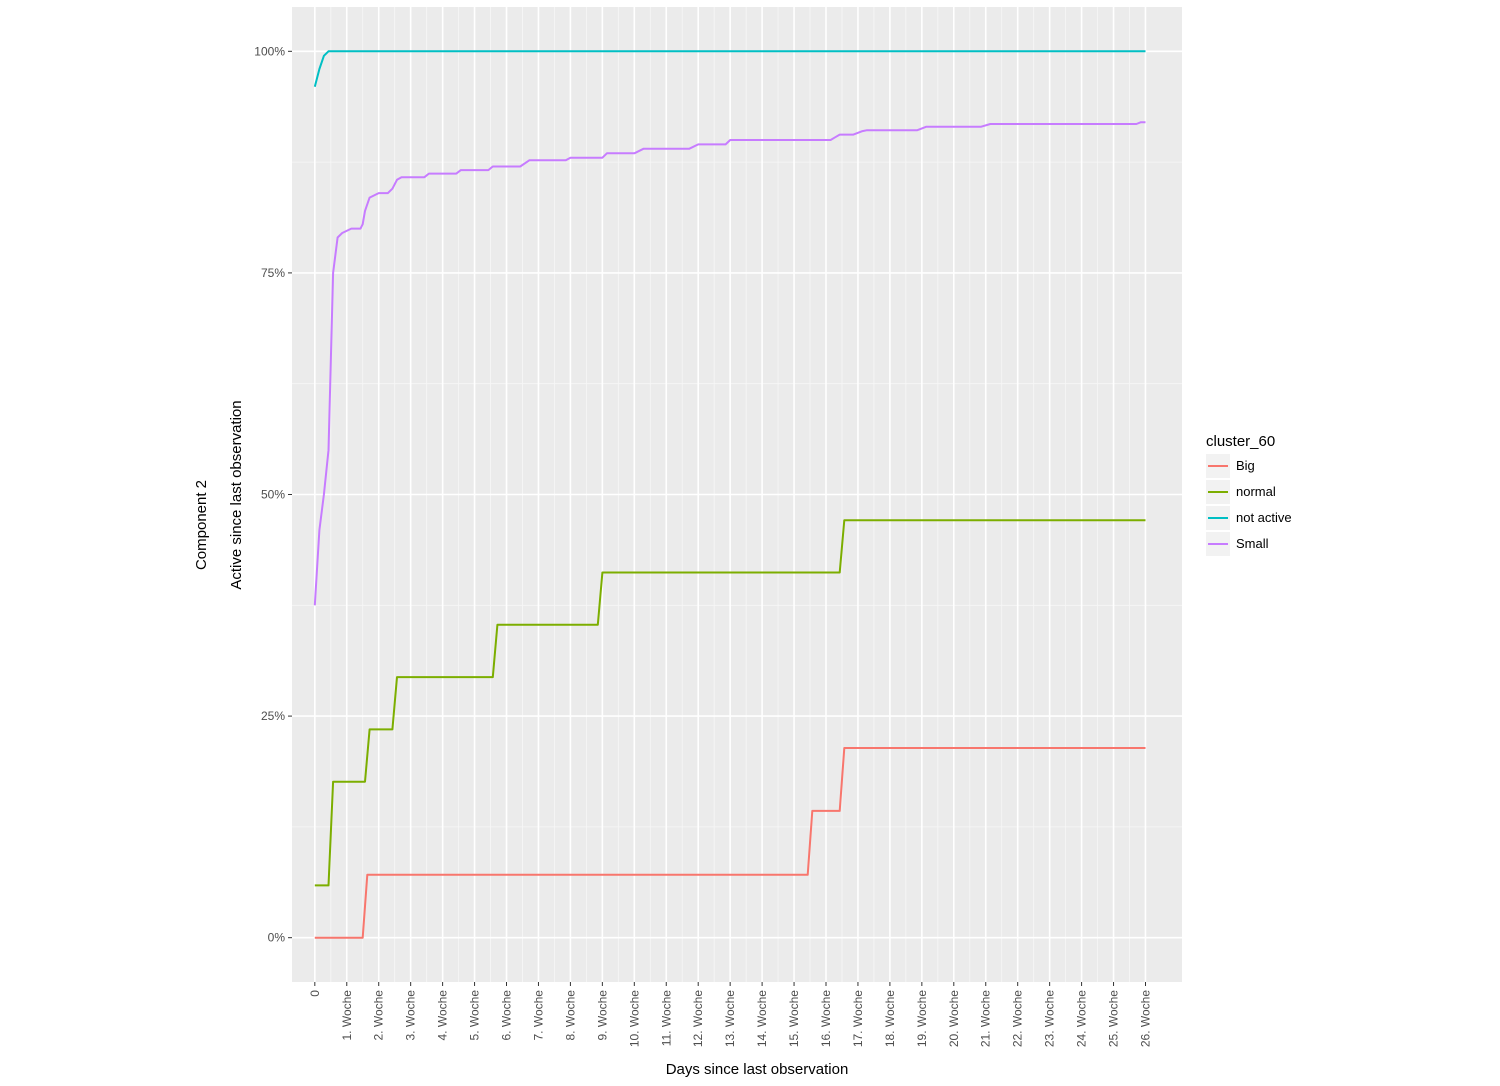 This screenshot has height=1086, width=1500. Describe the element at coordinates (1240, 441) in the screenshot. I see `legend-title: cluster_60` at that location.